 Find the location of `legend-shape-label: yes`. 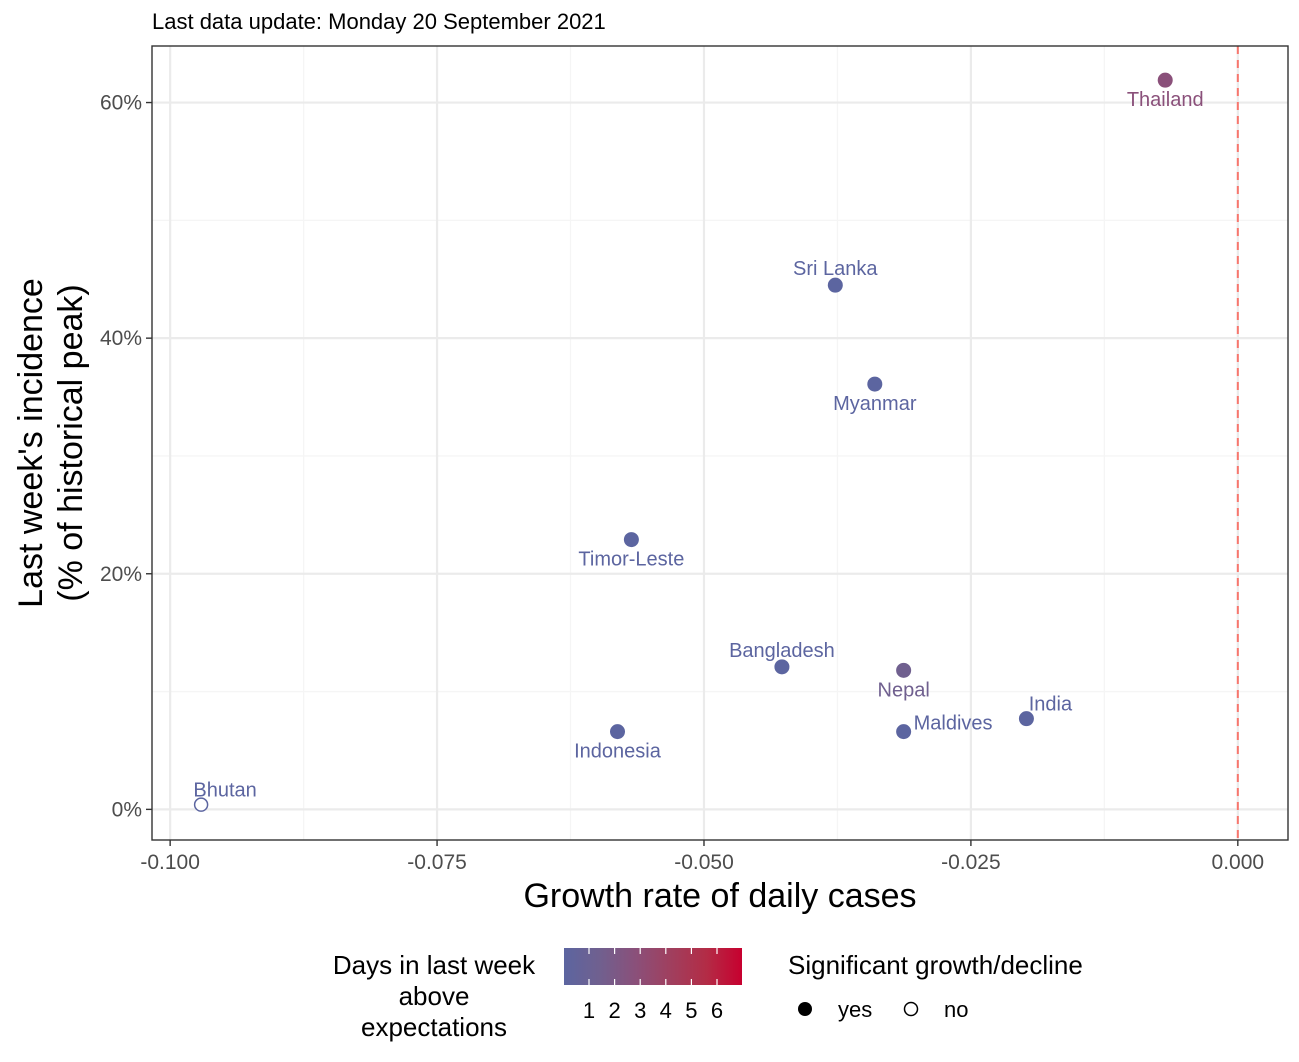

legend-shape-label: yes is located at coordinates (855, 1009).